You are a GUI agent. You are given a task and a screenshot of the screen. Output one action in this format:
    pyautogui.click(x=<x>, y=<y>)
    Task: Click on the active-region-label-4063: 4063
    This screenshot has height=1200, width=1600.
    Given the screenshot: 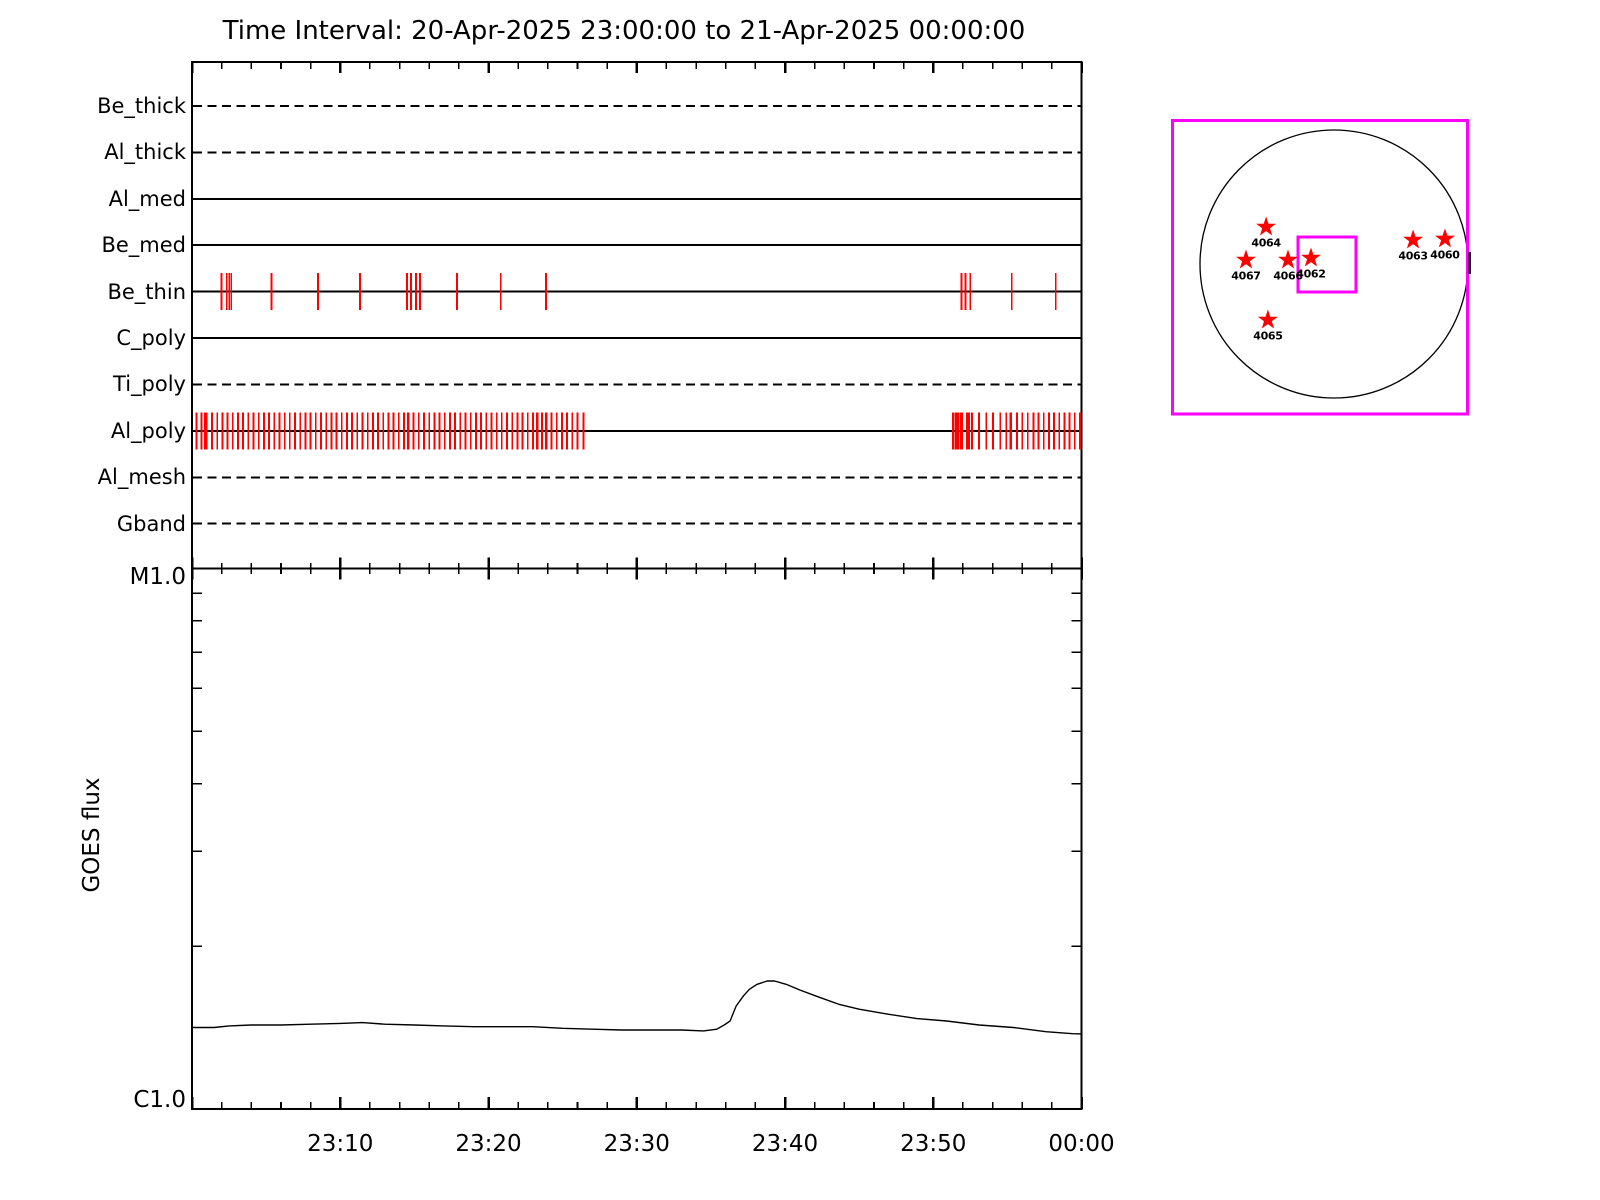 What is the action you would take?
    pyautogui.click(x=1413, y=256)
    